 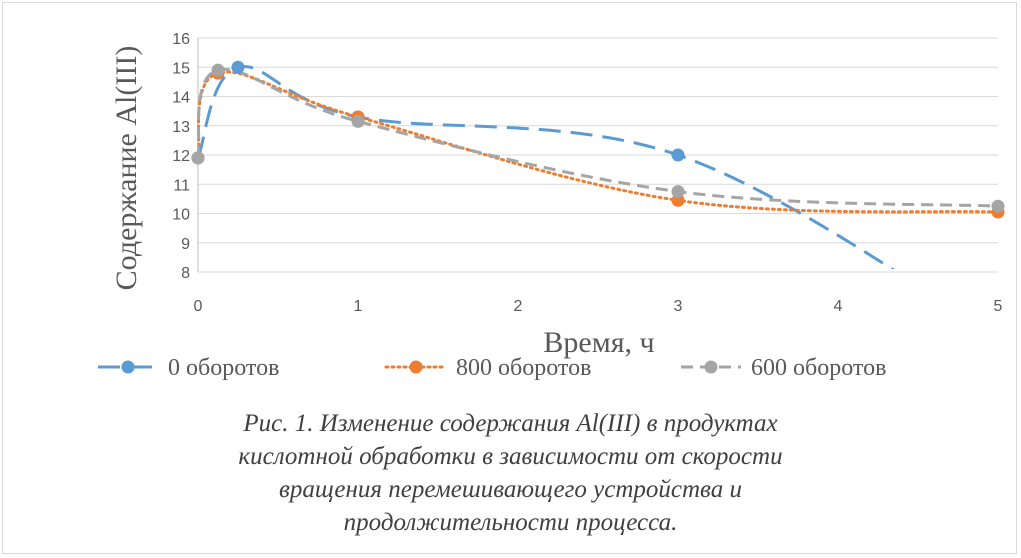 I want to click on legend-label: 600 оборотов, so click(x=818, y=368).